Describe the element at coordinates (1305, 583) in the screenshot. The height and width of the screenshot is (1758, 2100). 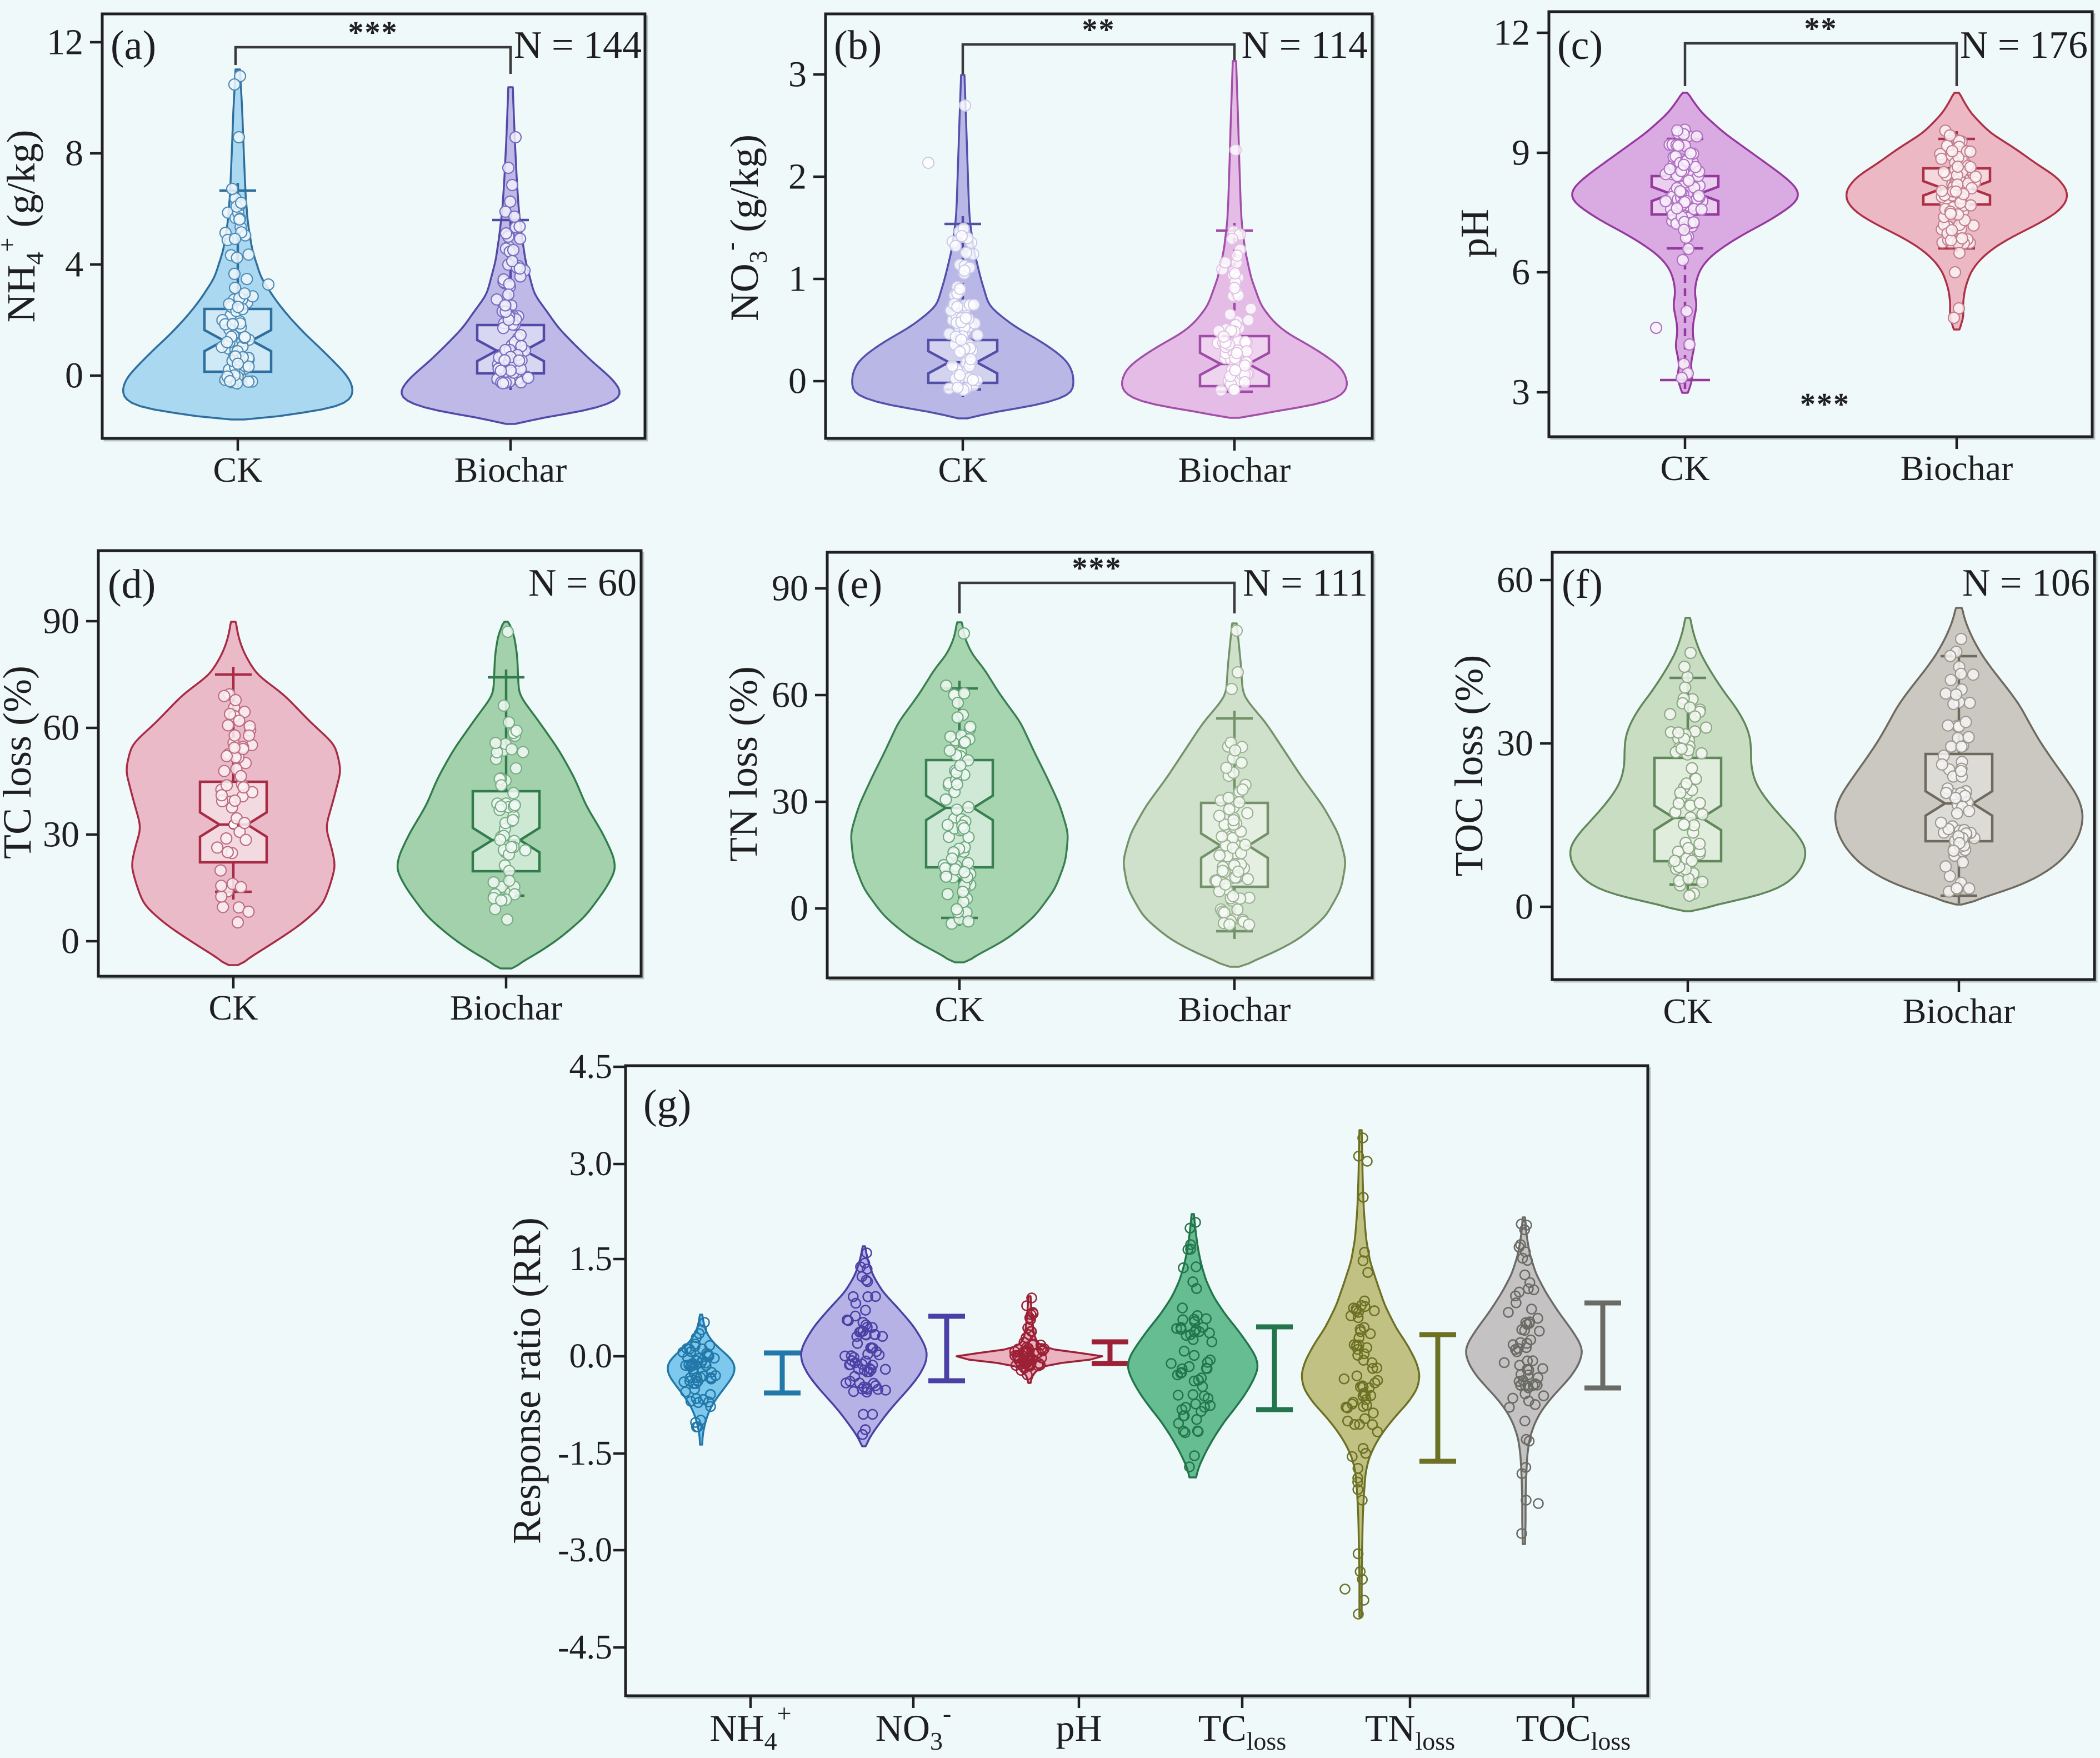
I see `svg-text: N = 111` at that location.